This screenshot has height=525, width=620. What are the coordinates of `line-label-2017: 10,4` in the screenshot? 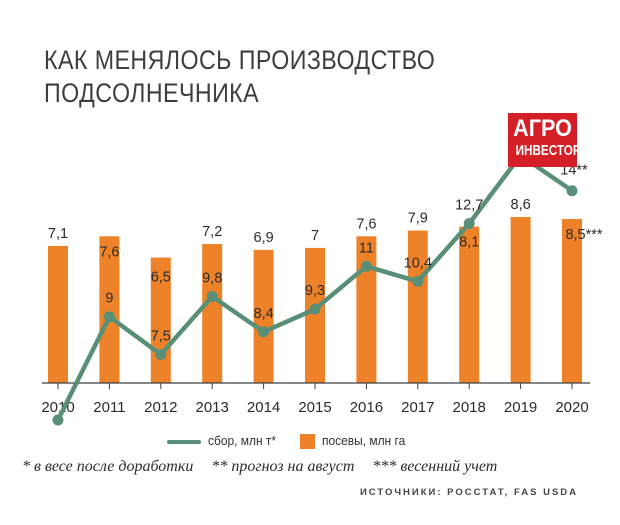 It's located at (418, 263).